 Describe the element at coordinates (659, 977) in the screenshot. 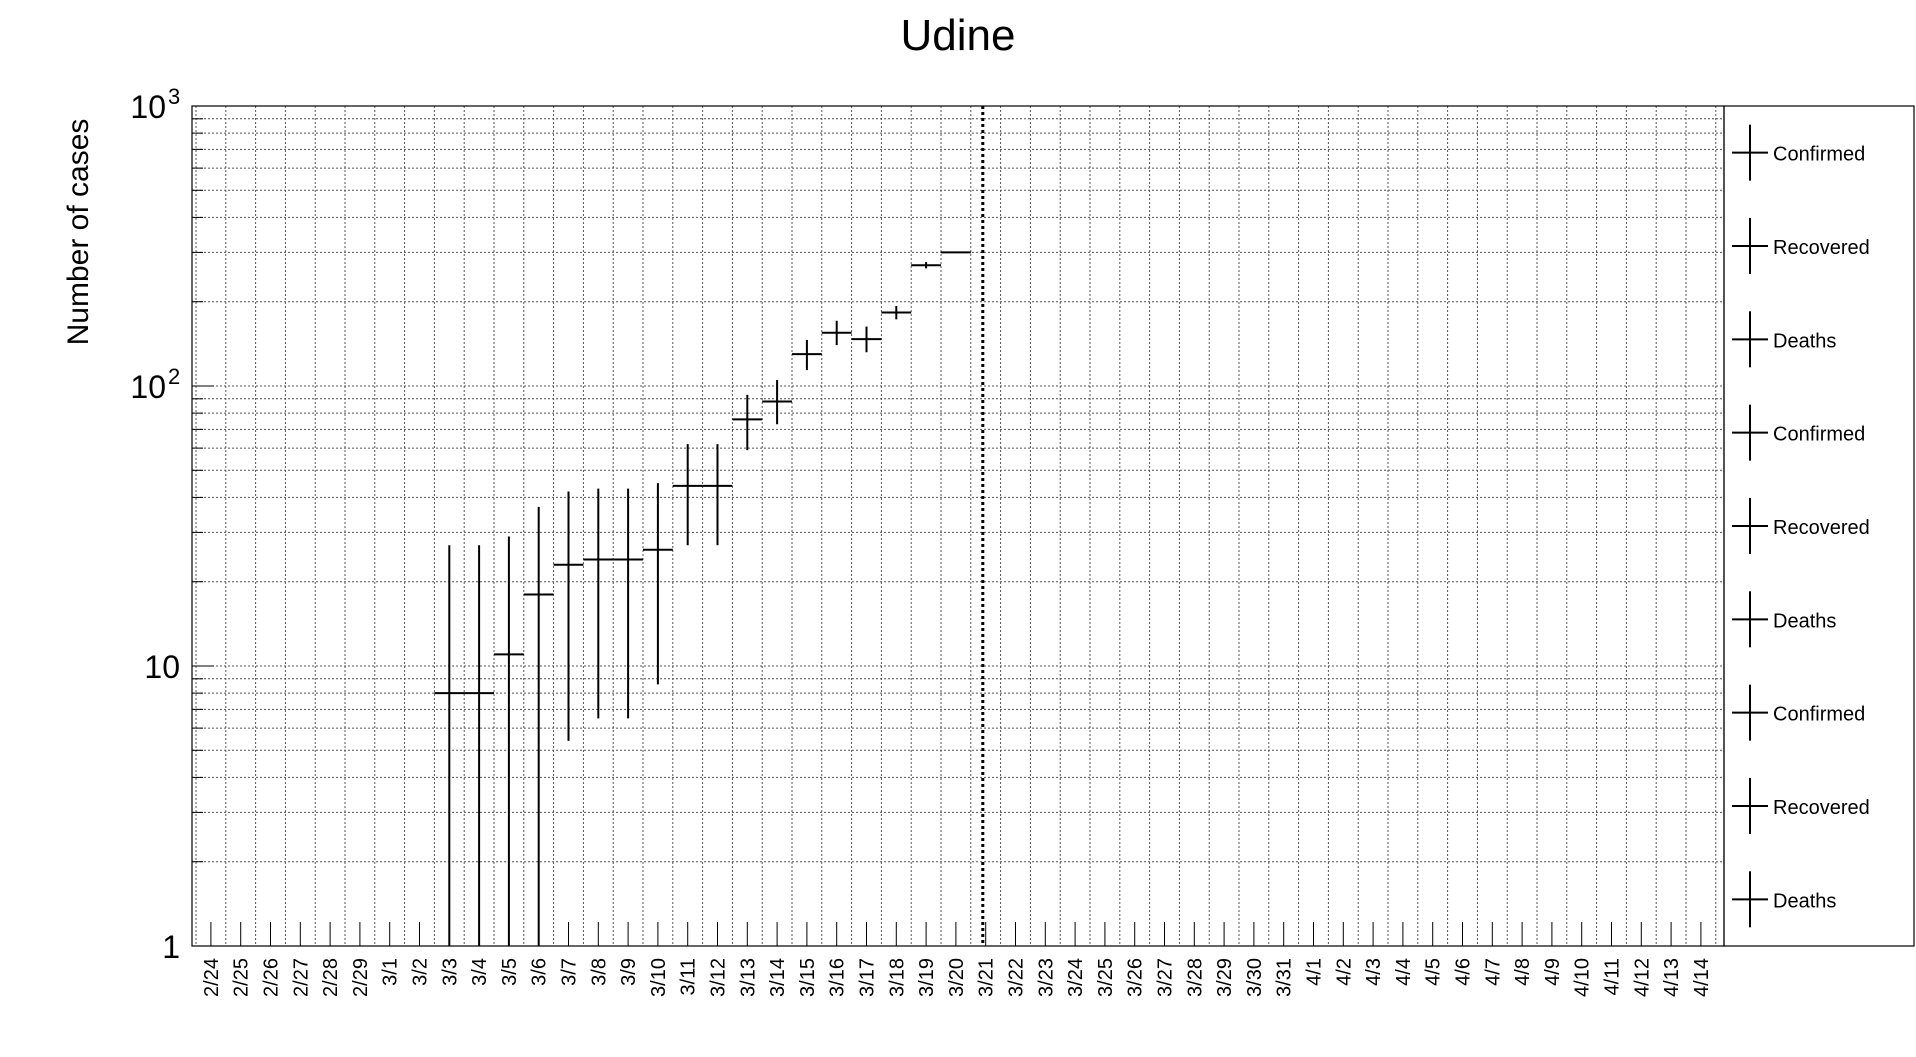

I see `x-tick-label: 3/10` at that location.